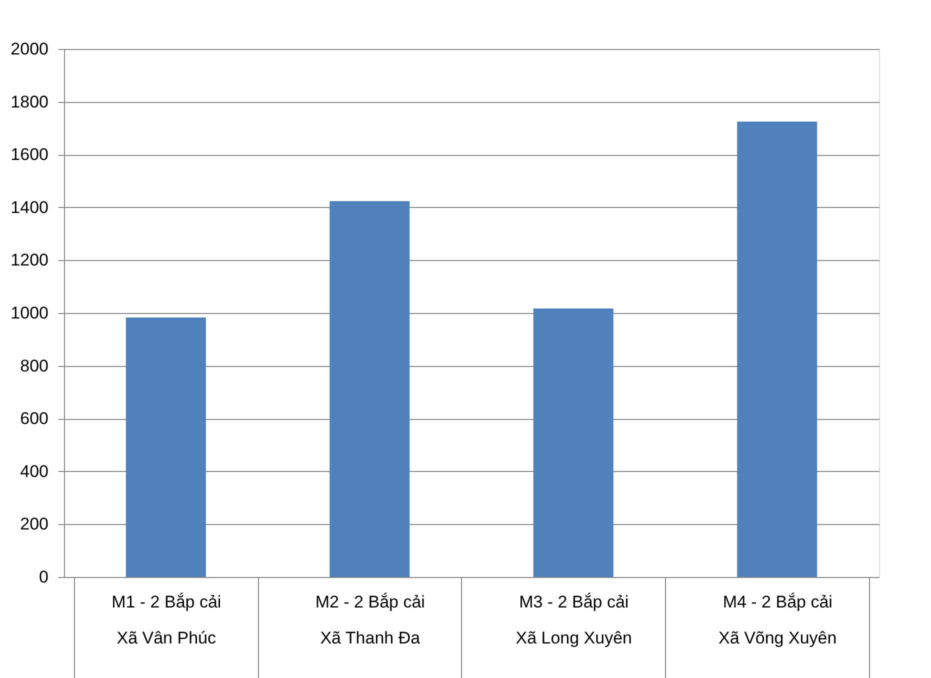  What do you see at coordinates (29, 102) in the screenshot?
I see `y-tick-label: 1800` at bounding box center [29, 102].